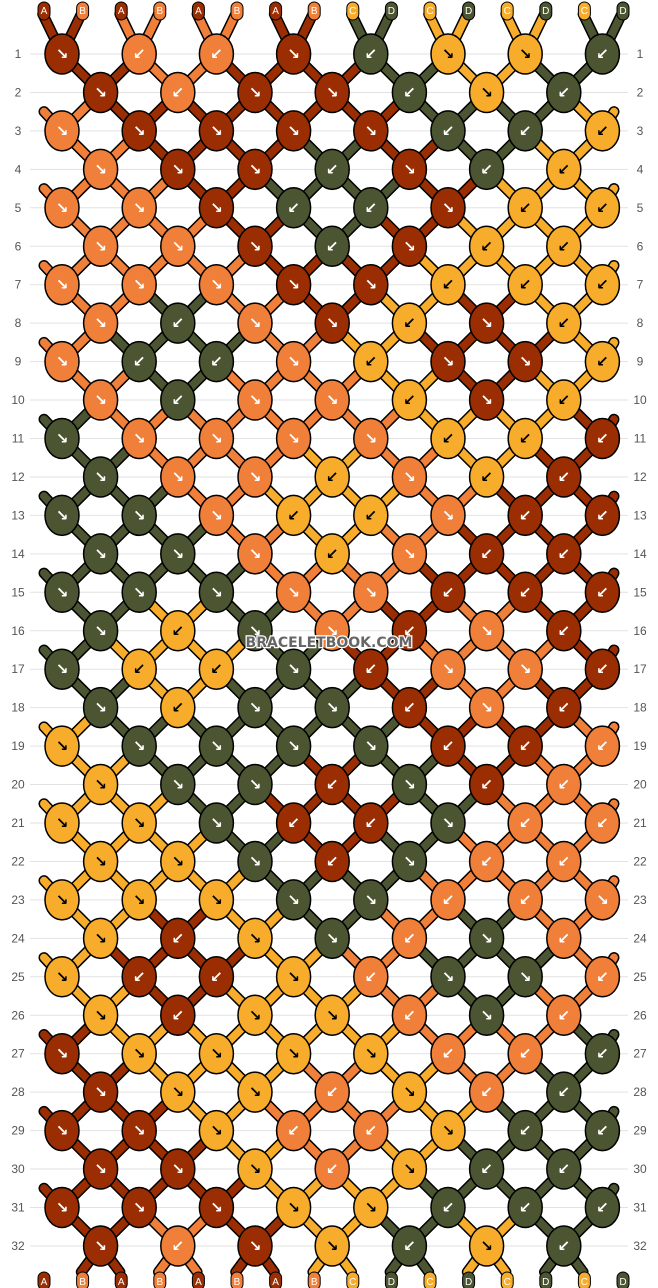  Describe the element at coordinates (18, 1246) in the screenshot. I see `row-number-left: 32` at that location.